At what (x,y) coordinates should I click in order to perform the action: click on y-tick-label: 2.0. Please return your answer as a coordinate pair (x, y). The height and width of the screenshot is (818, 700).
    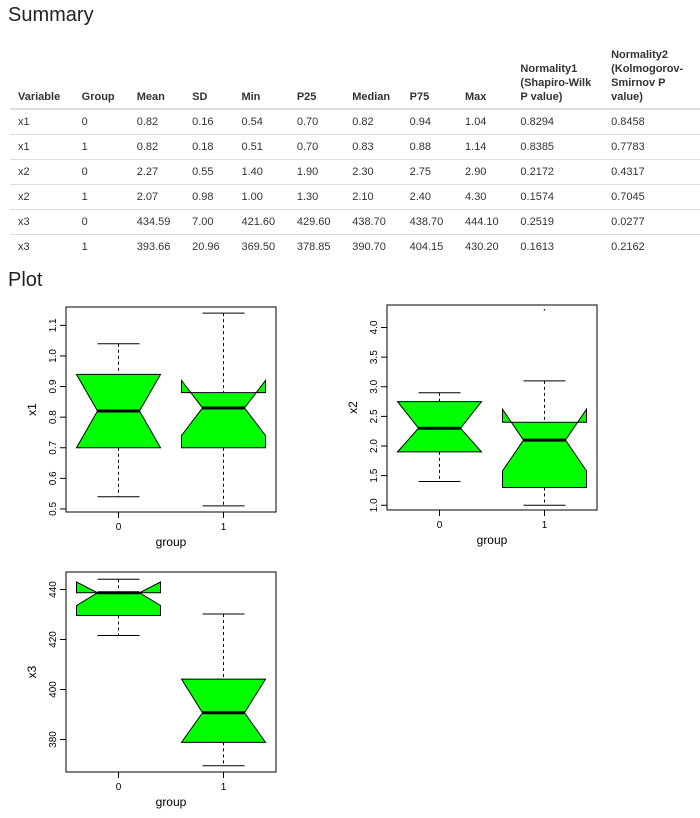
    Looking at the image, I should click on (374, 446).